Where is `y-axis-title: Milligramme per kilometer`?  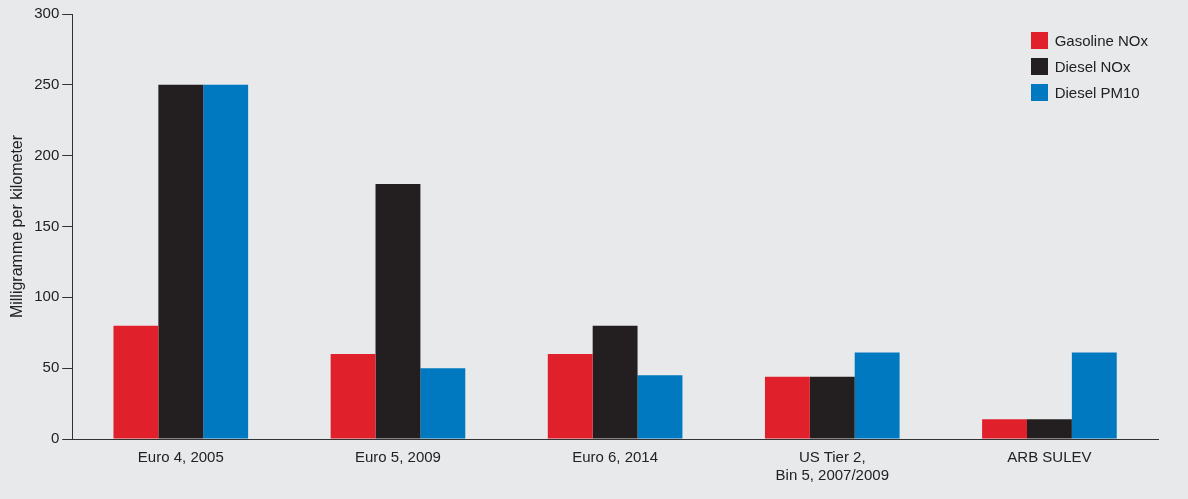
y-axis-title: Milligramme per kilometer is located at coordinates (17, 226).